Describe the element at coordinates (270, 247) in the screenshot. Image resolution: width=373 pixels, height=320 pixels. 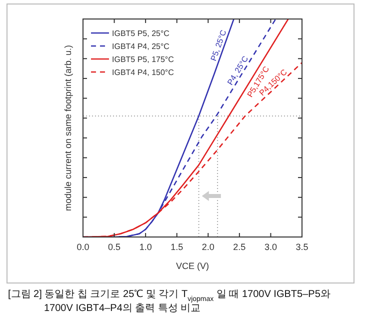
I see `x-tick-label: 3.0` at that location.